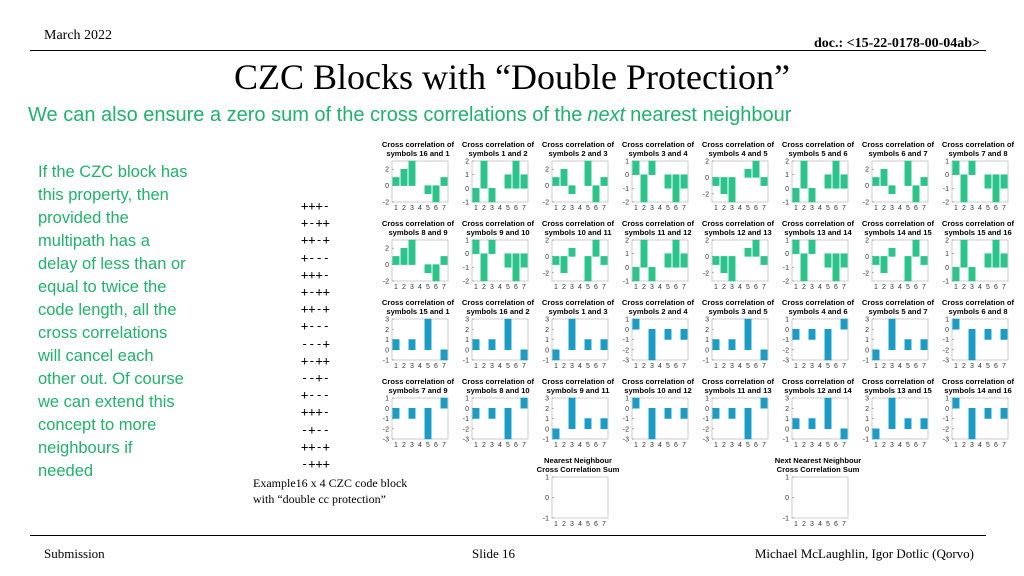 The width and height of the screenshot is (1024, 576). I want to click on subtitle-emphasis: next, so click(606, 115).